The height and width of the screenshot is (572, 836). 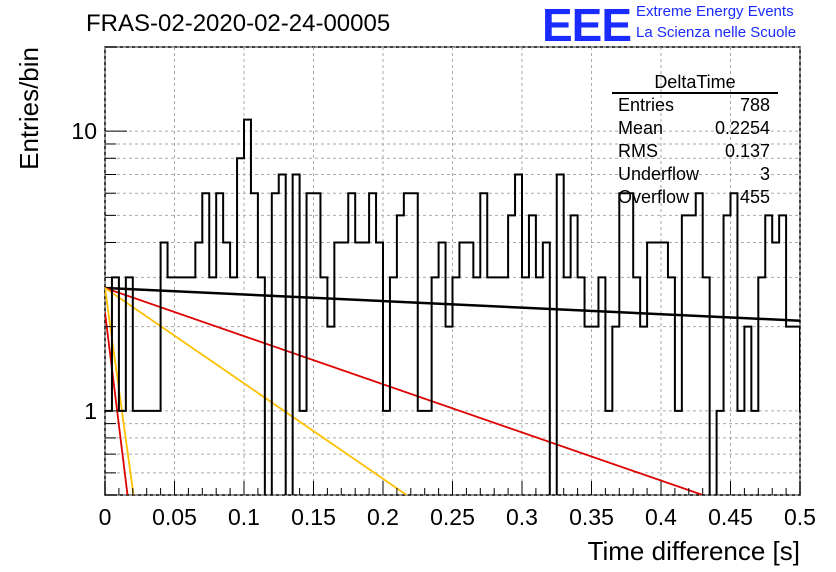 What do you see at coordinates (244, 517) in the screenshot?
I see `x-tick-label: 0.1` at bounding box center [244, 517].